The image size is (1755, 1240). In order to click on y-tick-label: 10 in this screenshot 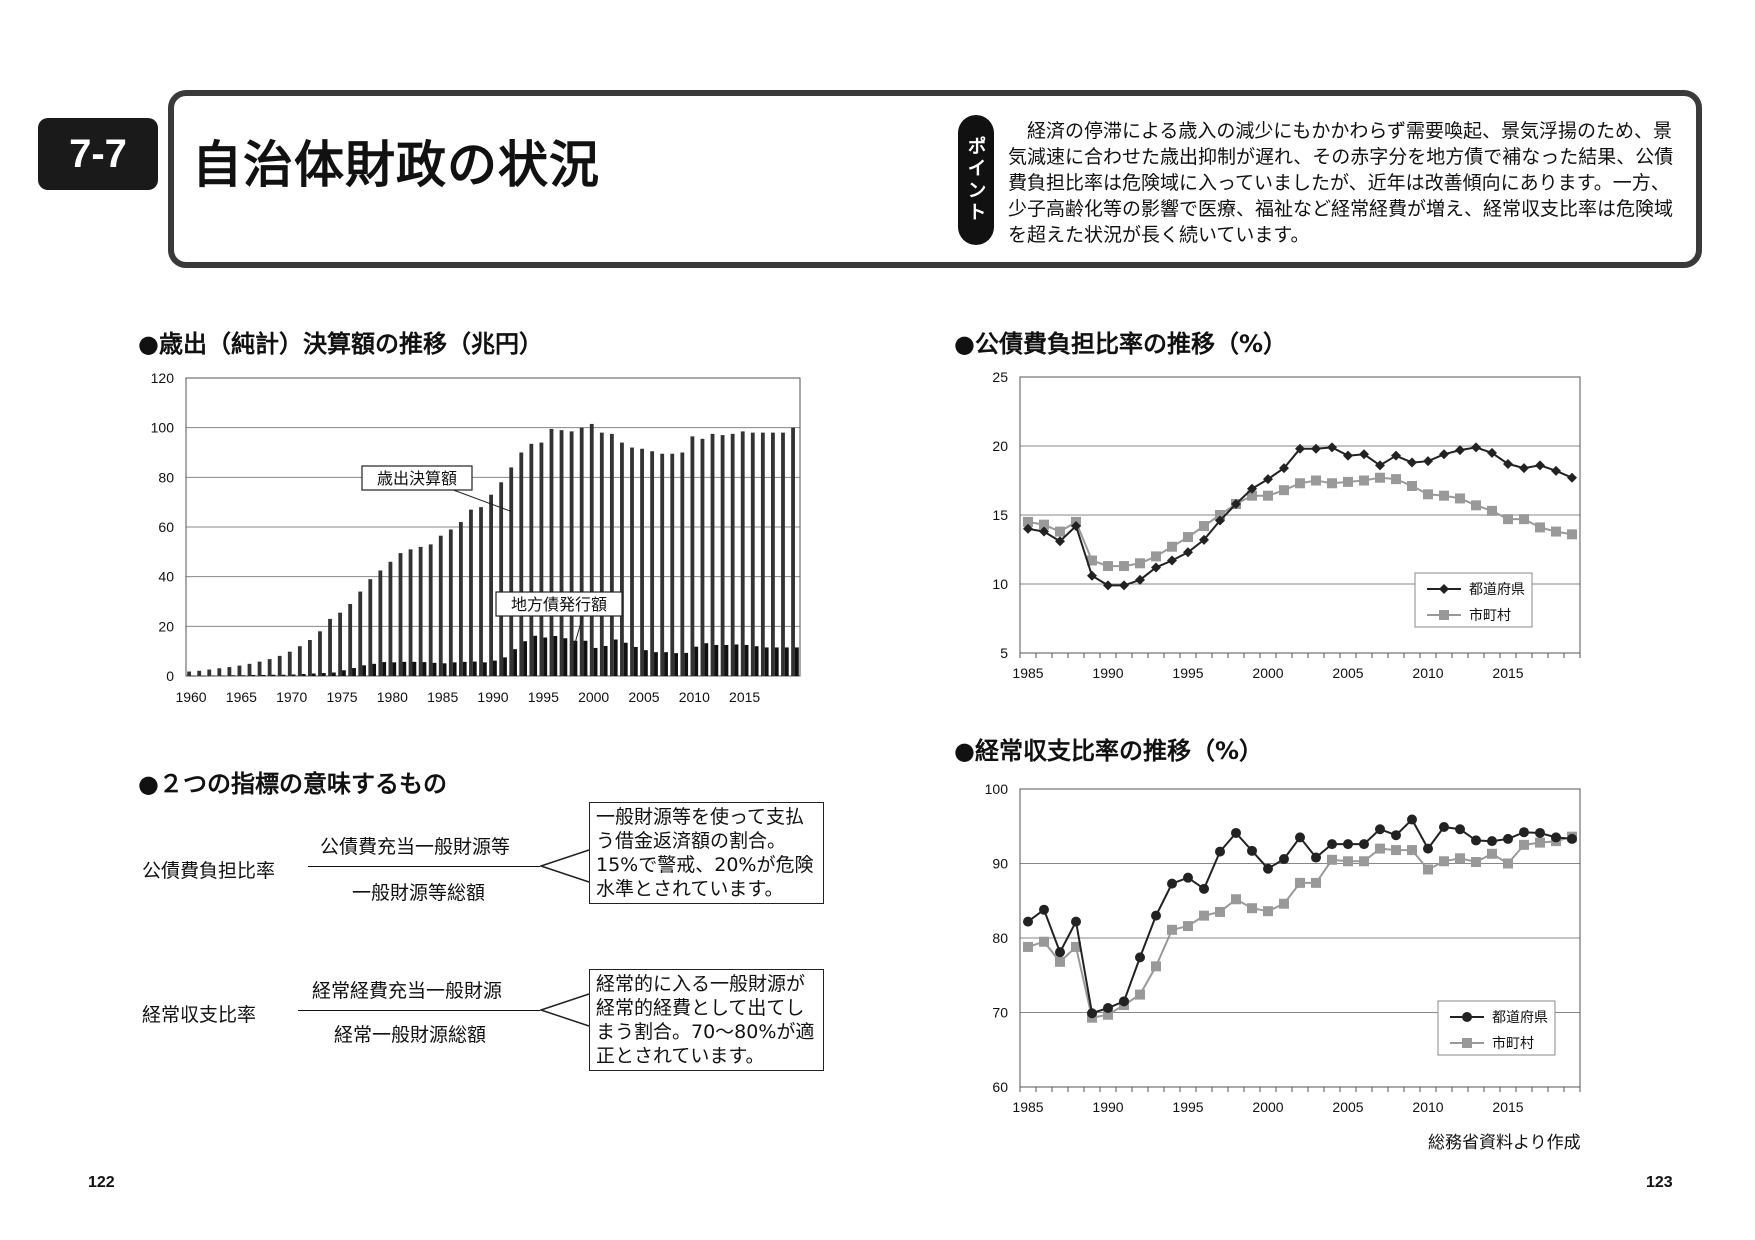, I will do `click(1000, 584)`.